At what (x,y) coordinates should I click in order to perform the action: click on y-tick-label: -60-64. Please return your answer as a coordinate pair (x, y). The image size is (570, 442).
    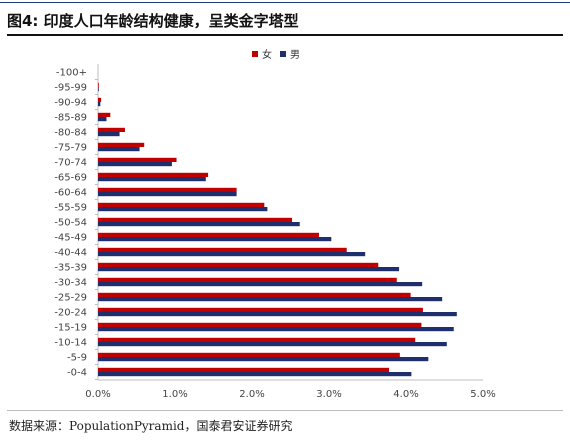
    Looking at the image, I should click on (70, 193).